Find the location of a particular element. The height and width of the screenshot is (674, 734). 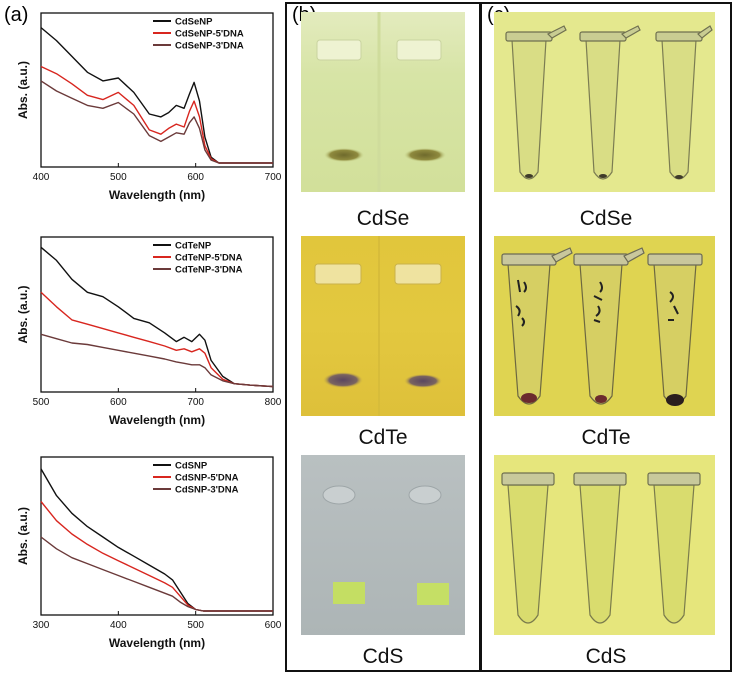

tube-photo-cds is located at coordinates (604, 545).